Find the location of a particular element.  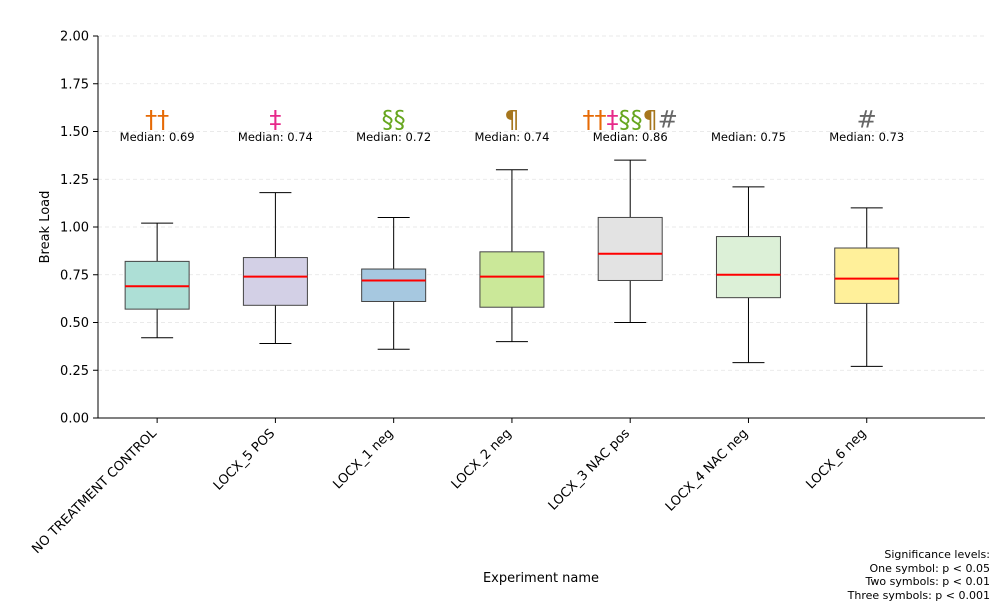

y-tick-label: 1.75 is located at coordinates (74, 84).